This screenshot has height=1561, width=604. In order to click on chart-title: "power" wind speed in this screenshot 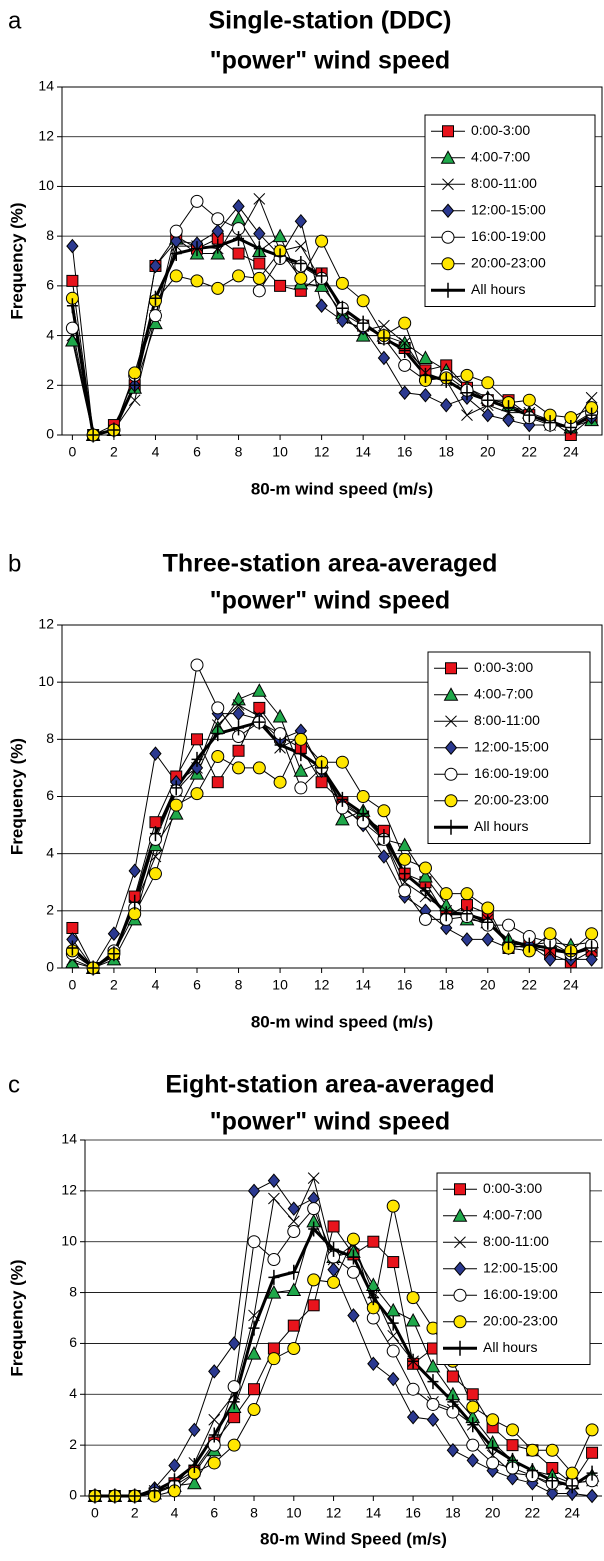, I will do `click(330, 1122)`.